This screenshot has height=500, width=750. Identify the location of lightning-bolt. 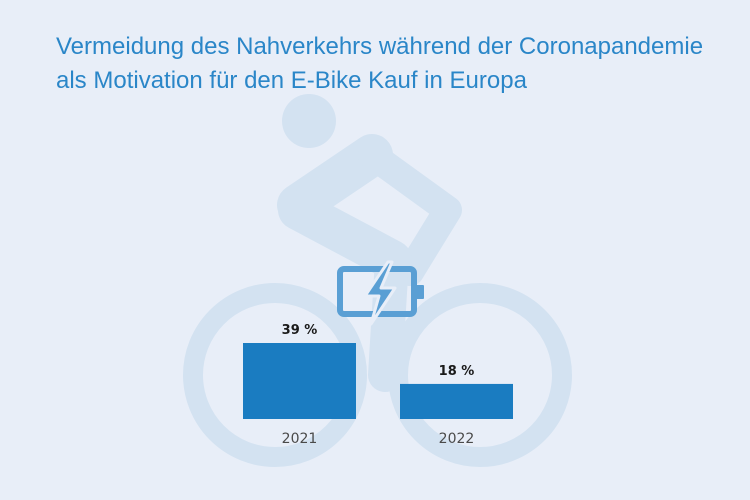
(380, 293).